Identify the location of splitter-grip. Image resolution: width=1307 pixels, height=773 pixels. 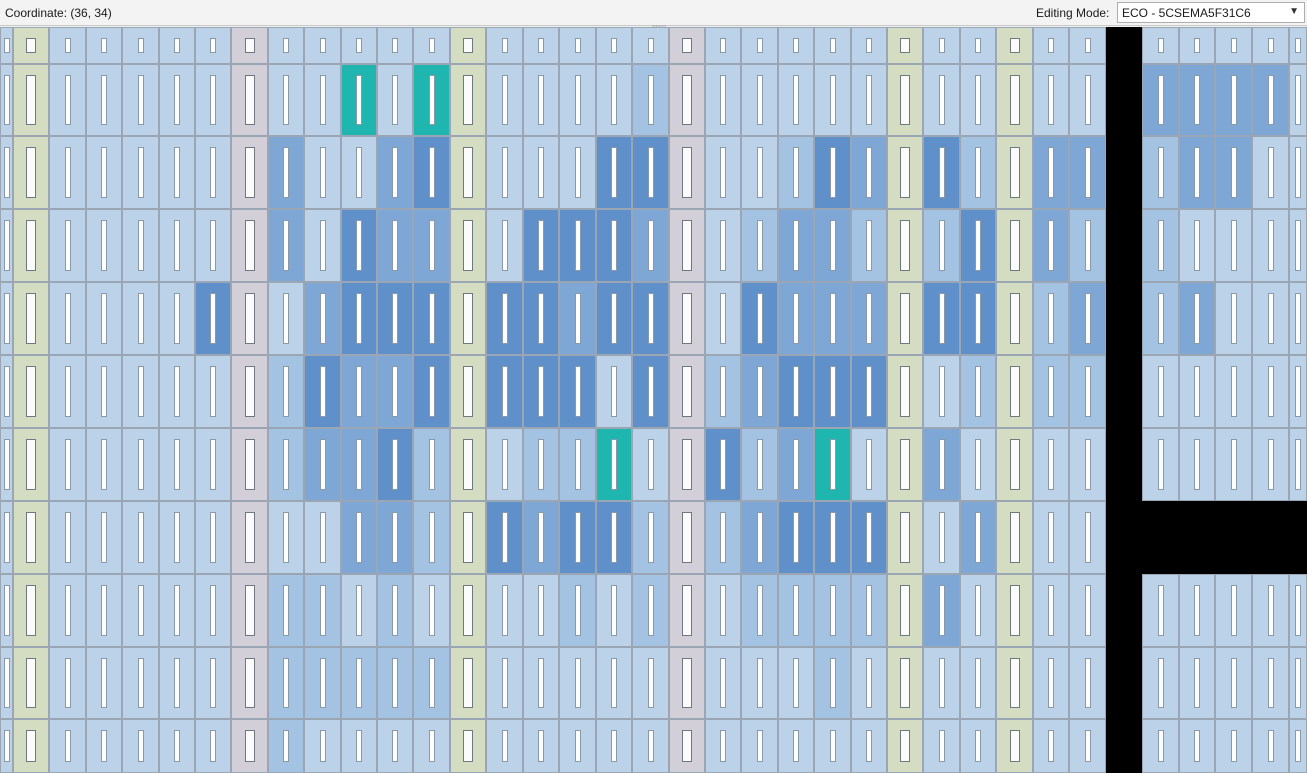
(659, 26).